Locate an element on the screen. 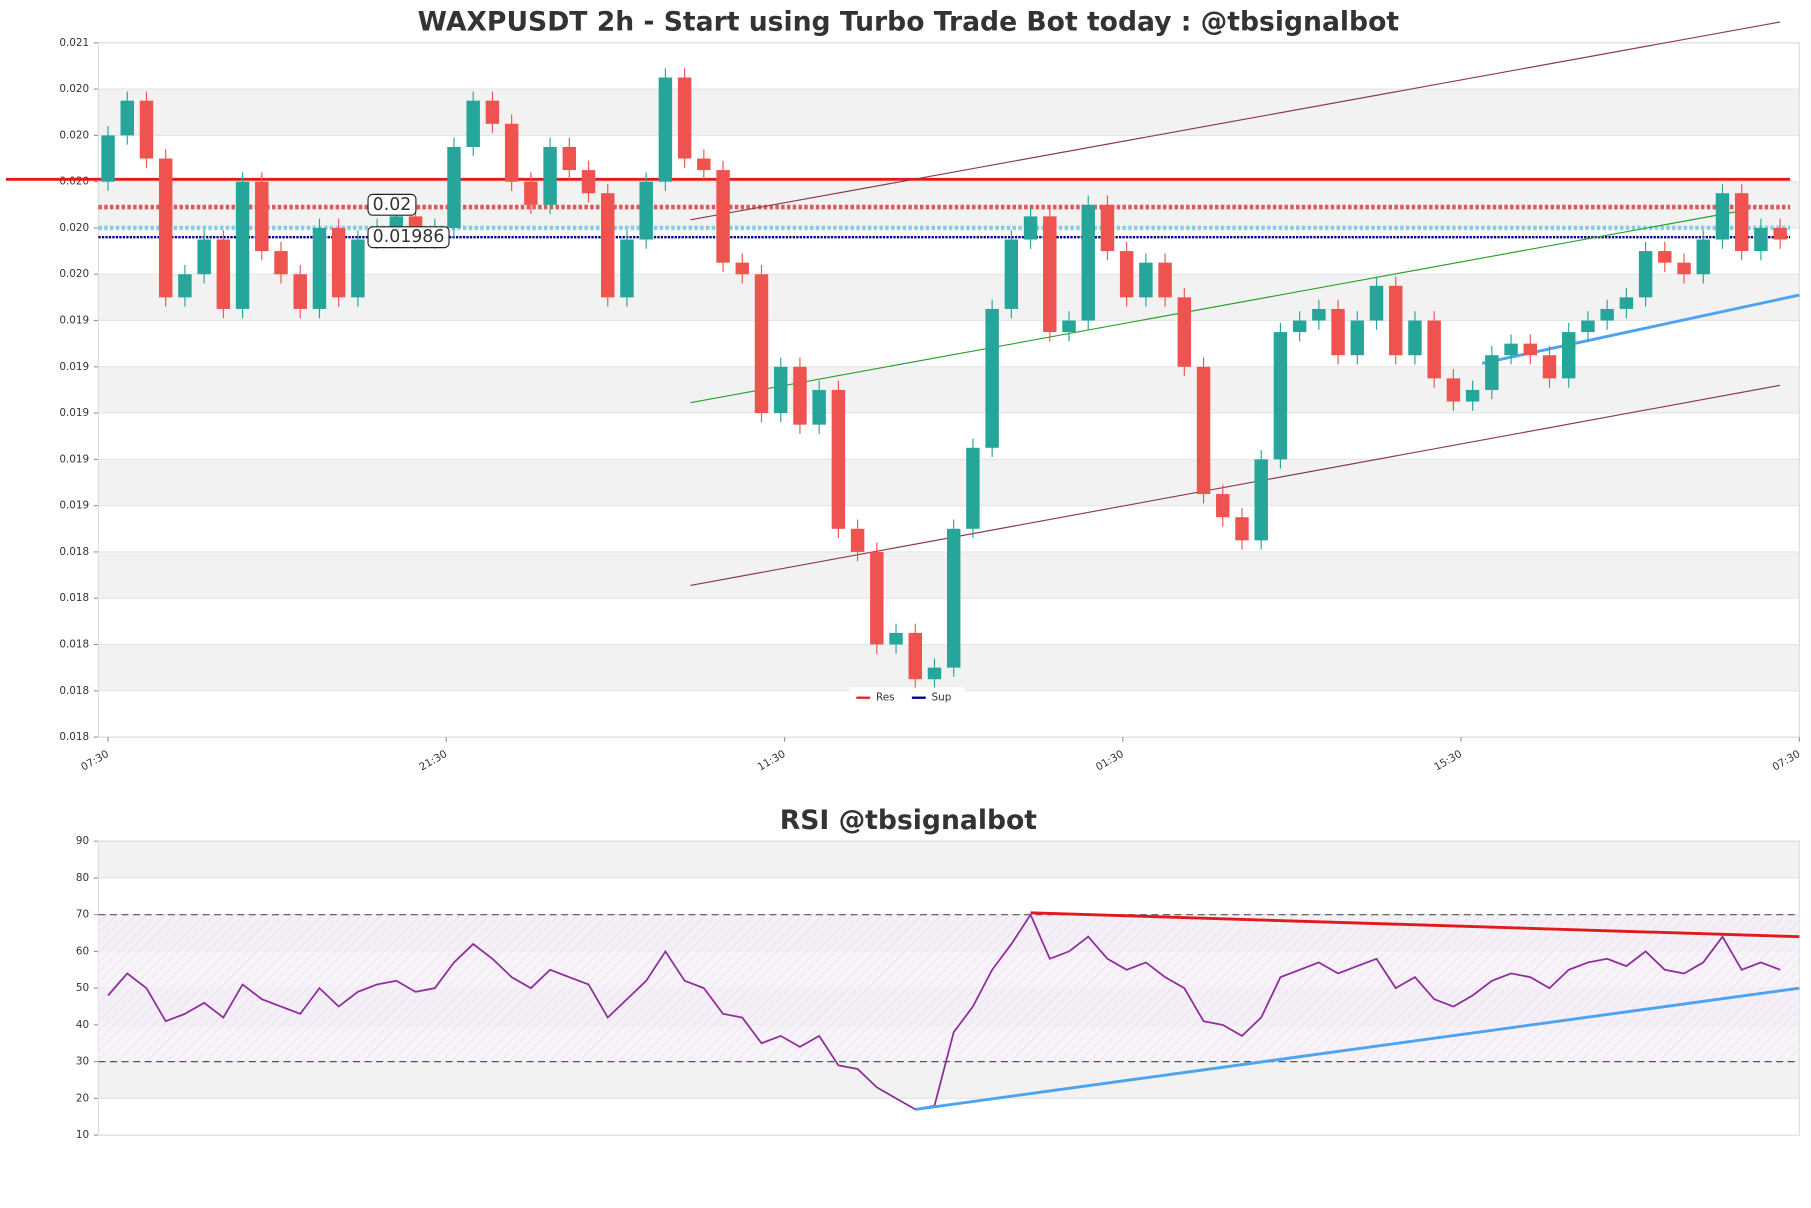 Image resolution: width=1811 pixels, height=1208 pixels. y-tick-label: 40 is located at coordinates (82, 1025).